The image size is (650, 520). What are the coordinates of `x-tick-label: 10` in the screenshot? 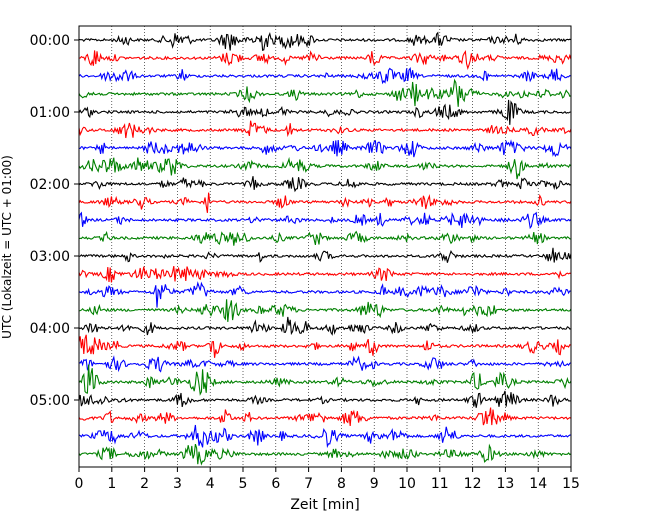 It's located at (407, 484).